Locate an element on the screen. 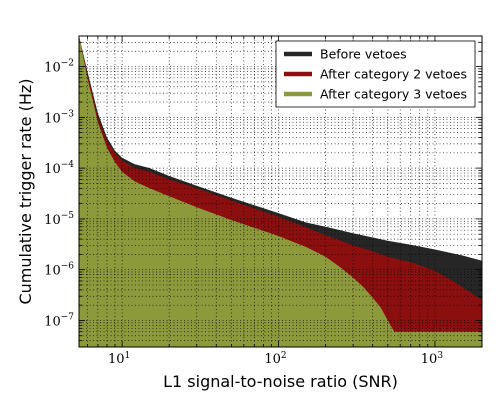  legend-label-3: After category 3 vetoes is located at coordinates (393, 94).